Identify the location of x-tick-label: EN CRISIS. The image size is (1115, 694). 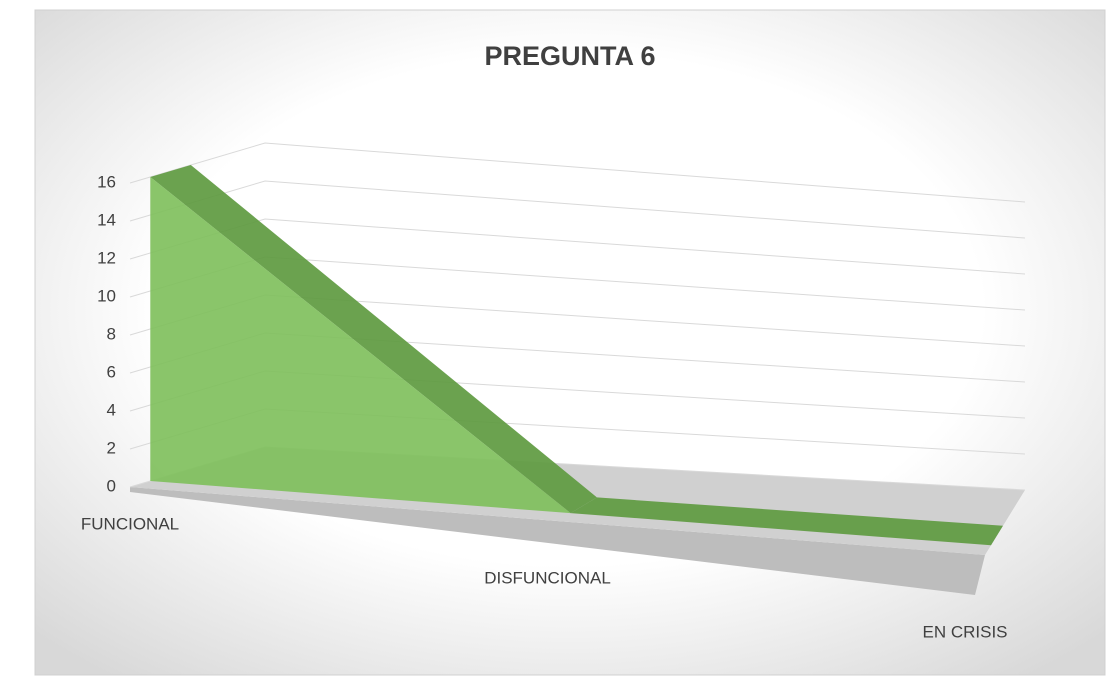
(964, 631).